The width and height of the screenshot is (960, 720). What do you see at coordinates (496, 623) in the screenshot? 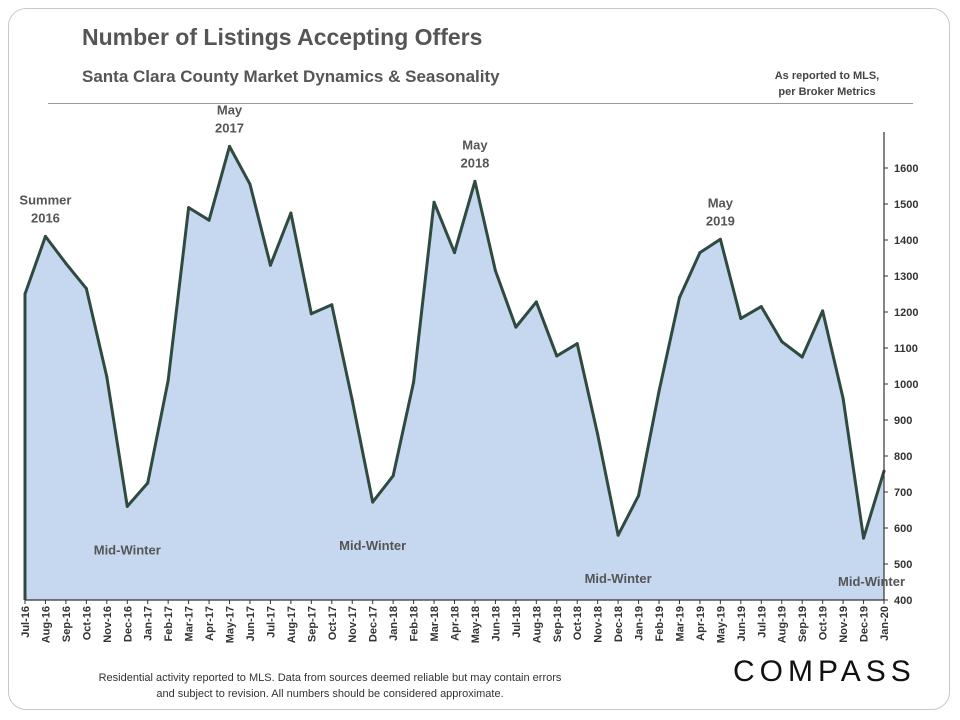
I see `x-tick-label: Jun-18` at bounding box center [496, 623].